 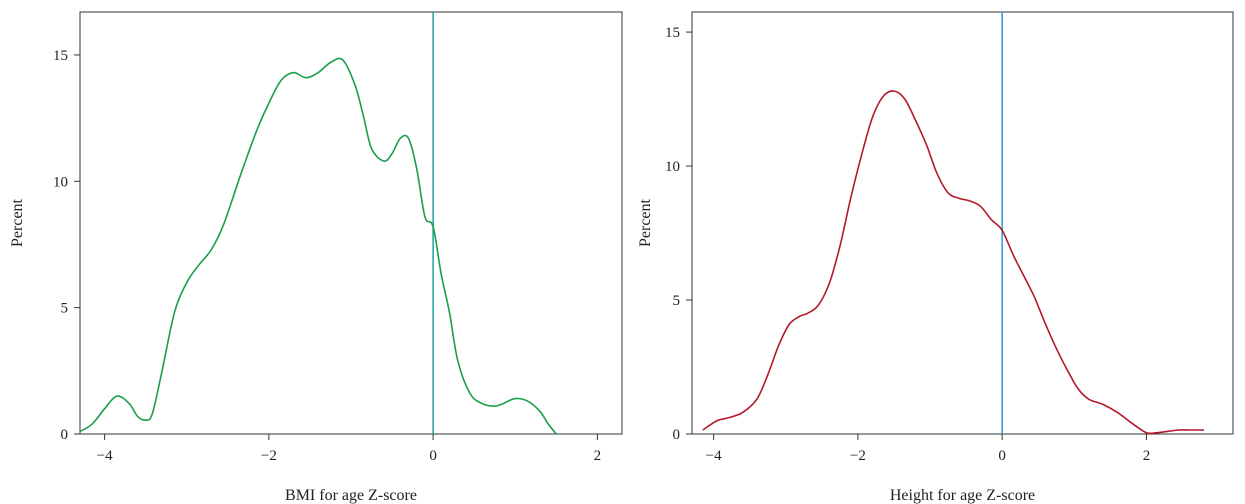 I want to click on height-y-axis-title: Percent, so click(x=645, y=222).